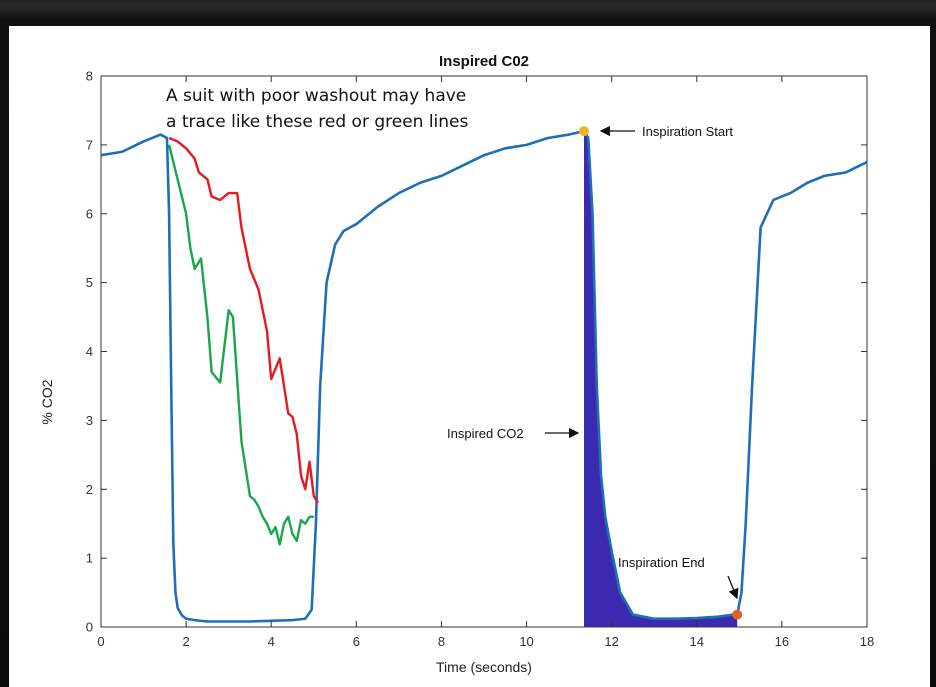  What do you see at coordinates (185, 641) in the screenshot?
I see `x-tick-label: 2` at bounding box center [185, 641].